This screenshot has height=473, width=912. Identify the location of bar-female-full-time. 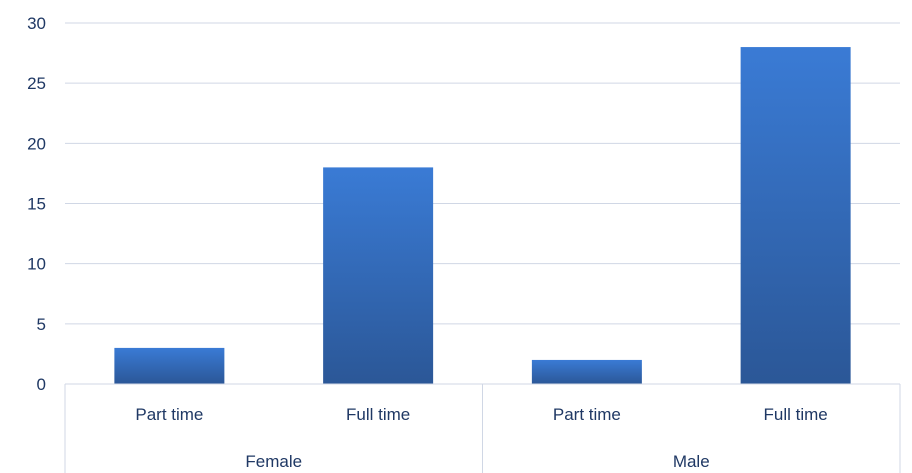
(378, 275).